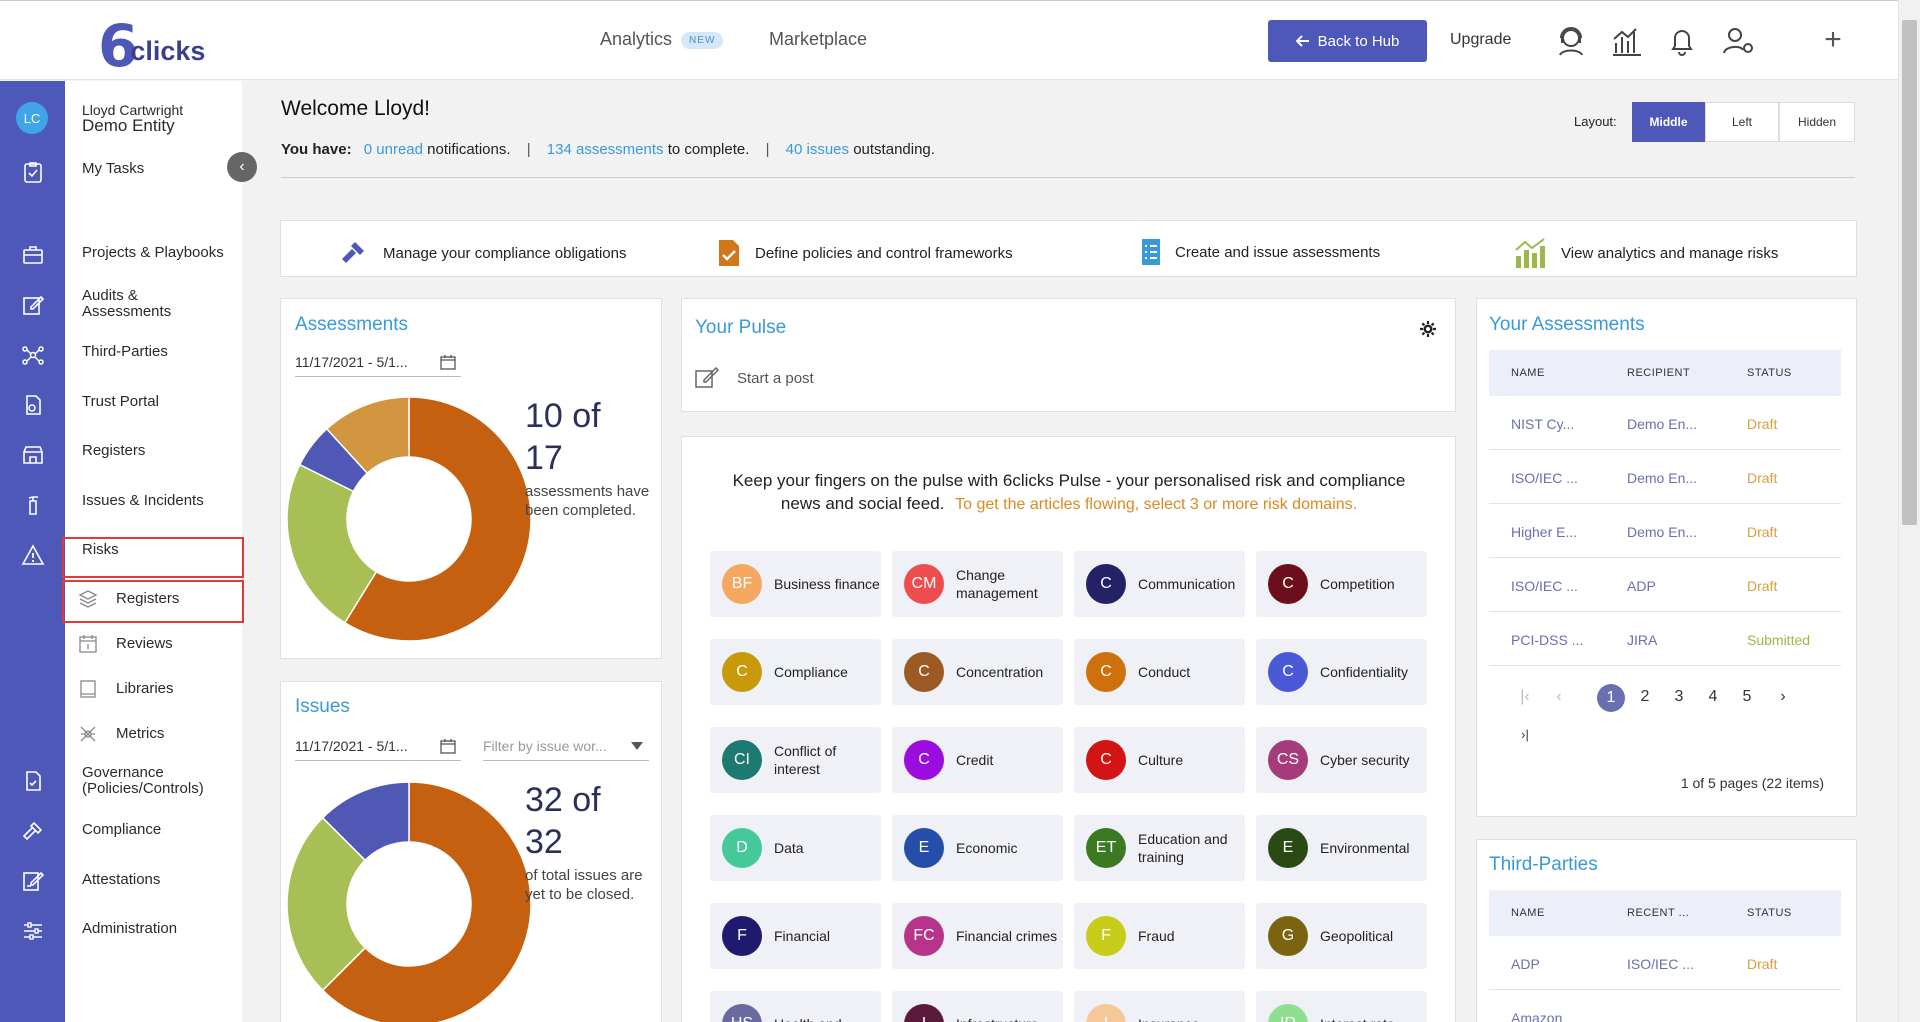 This screenshot has width=1920, height=1022. What do you see at coordinates (795, 584) in the screenshot?
I see `risk-domain-chip: BF Business finance` at bounding box center [795, 584].